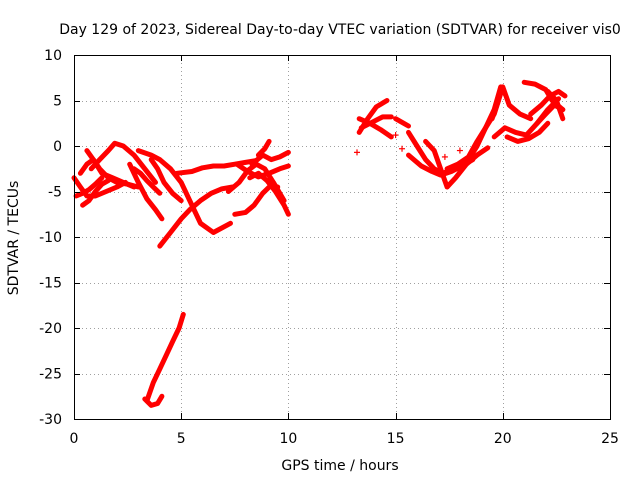 The height and width of the screenshot is (480, 640). I want to click on point-layer, so click(408, 146).